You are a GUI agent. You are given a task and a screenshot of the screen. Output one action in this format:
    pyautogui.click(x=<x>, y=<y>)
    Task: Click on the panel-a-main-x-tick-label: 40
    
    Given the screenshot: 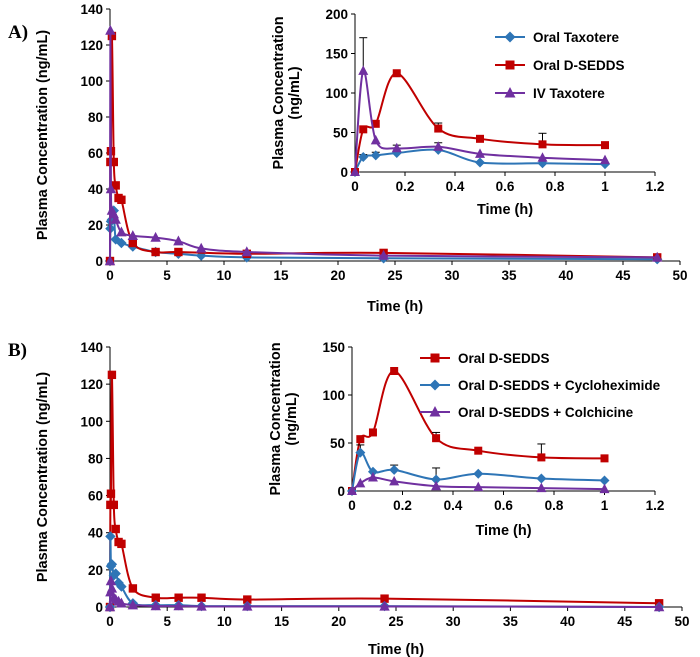 What is the action you would take?
    pyautogui.click(x=565, y=275)
    